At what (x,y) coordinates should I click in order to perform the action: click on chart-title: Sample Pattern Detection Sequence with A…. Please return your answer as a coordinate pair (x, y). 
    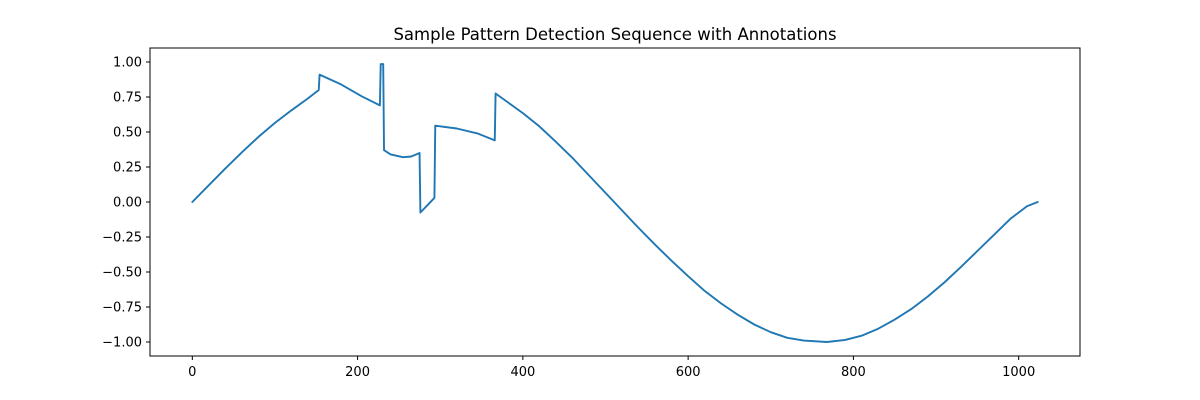
    Looking at the image, I should click on (614, 34).